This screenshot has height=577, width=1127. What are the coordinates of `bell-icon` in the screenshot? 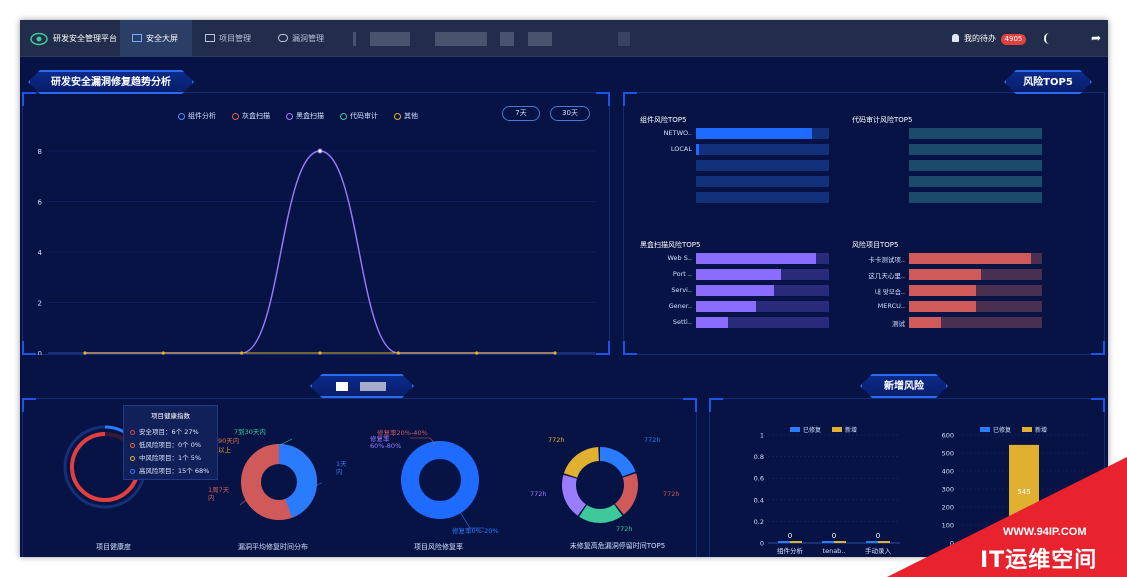 It's located at (955, 38).